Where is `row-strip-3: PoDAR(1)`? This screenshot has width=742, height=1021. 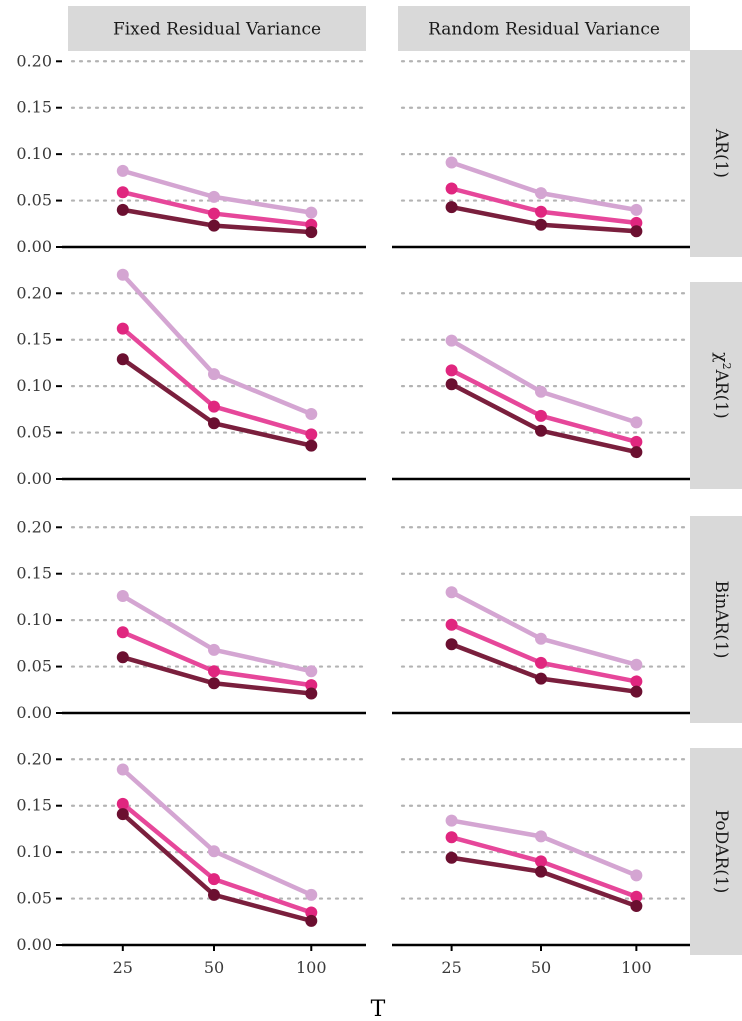
row-strip-3: PoDAR(1) is located at coordinates (716, 851).